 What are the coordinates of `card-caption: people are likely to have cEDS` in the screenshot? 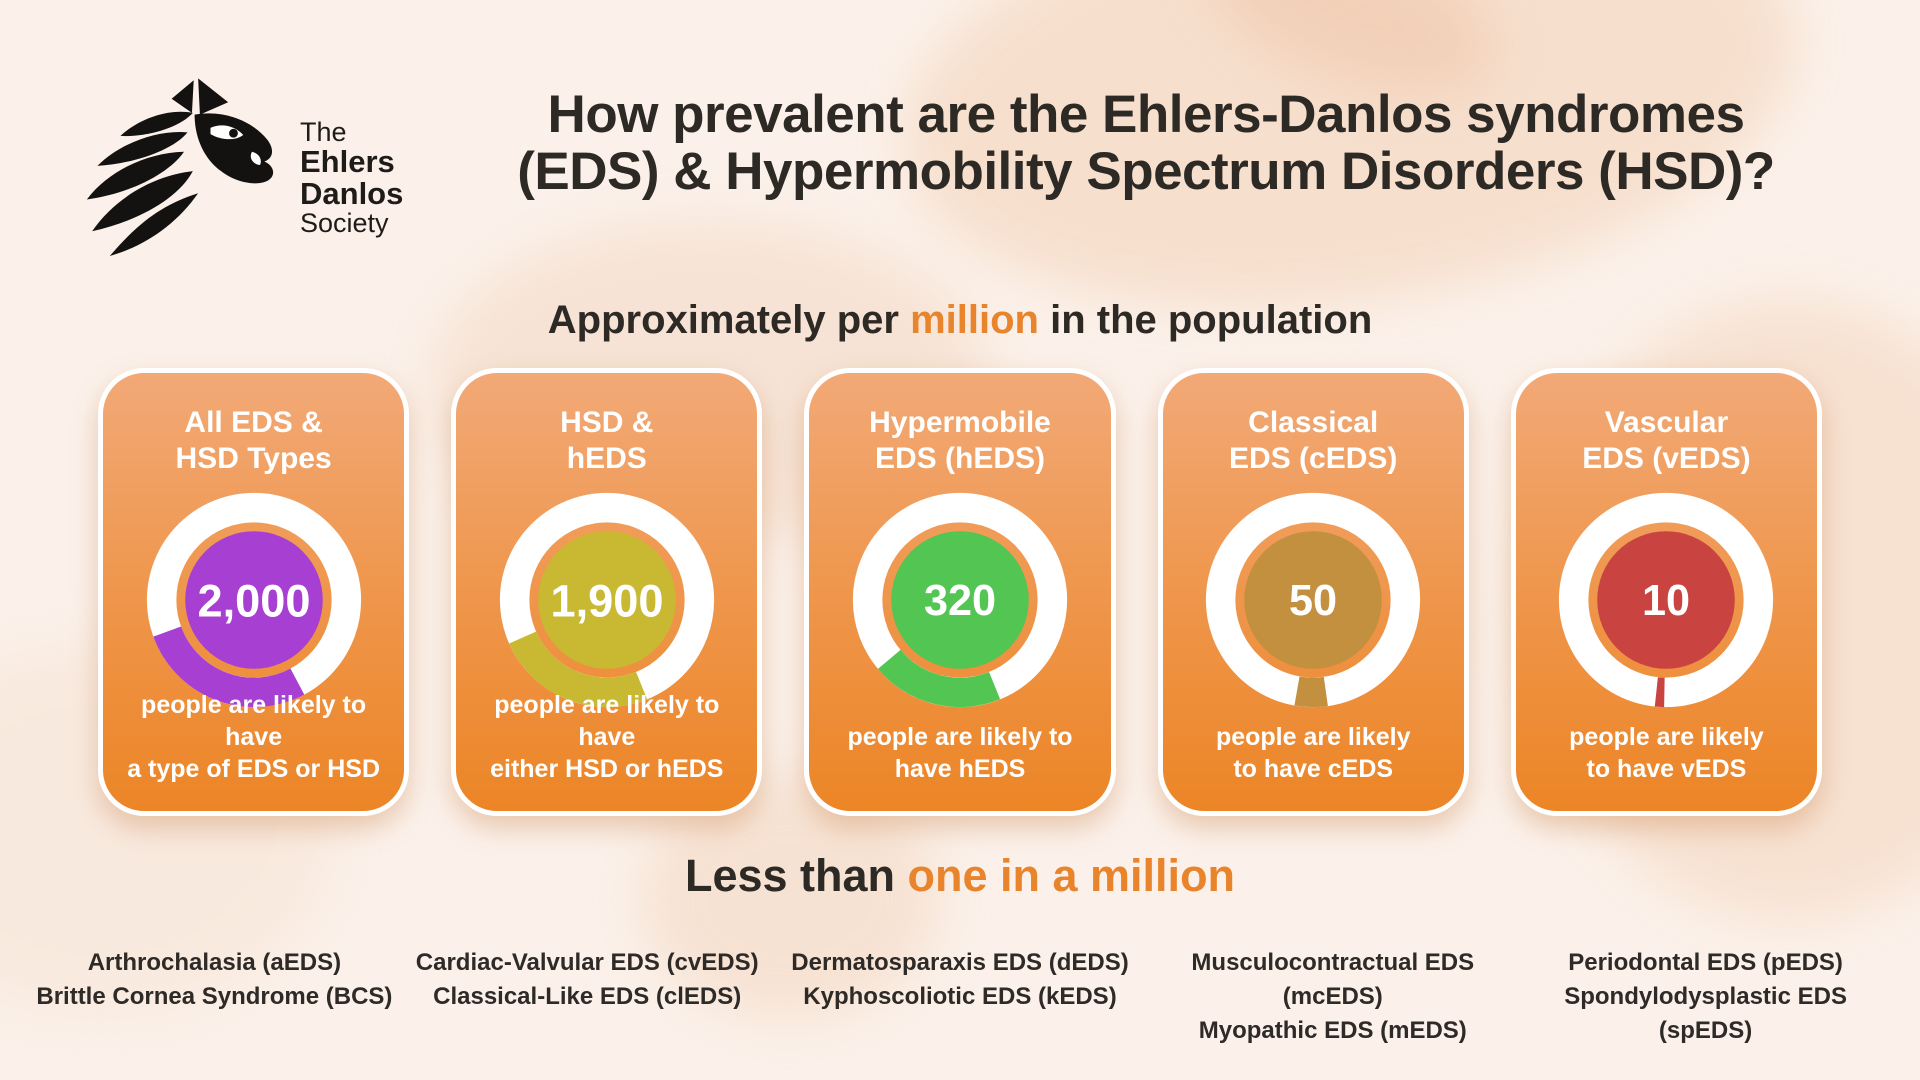 It's located at (1313, 753).